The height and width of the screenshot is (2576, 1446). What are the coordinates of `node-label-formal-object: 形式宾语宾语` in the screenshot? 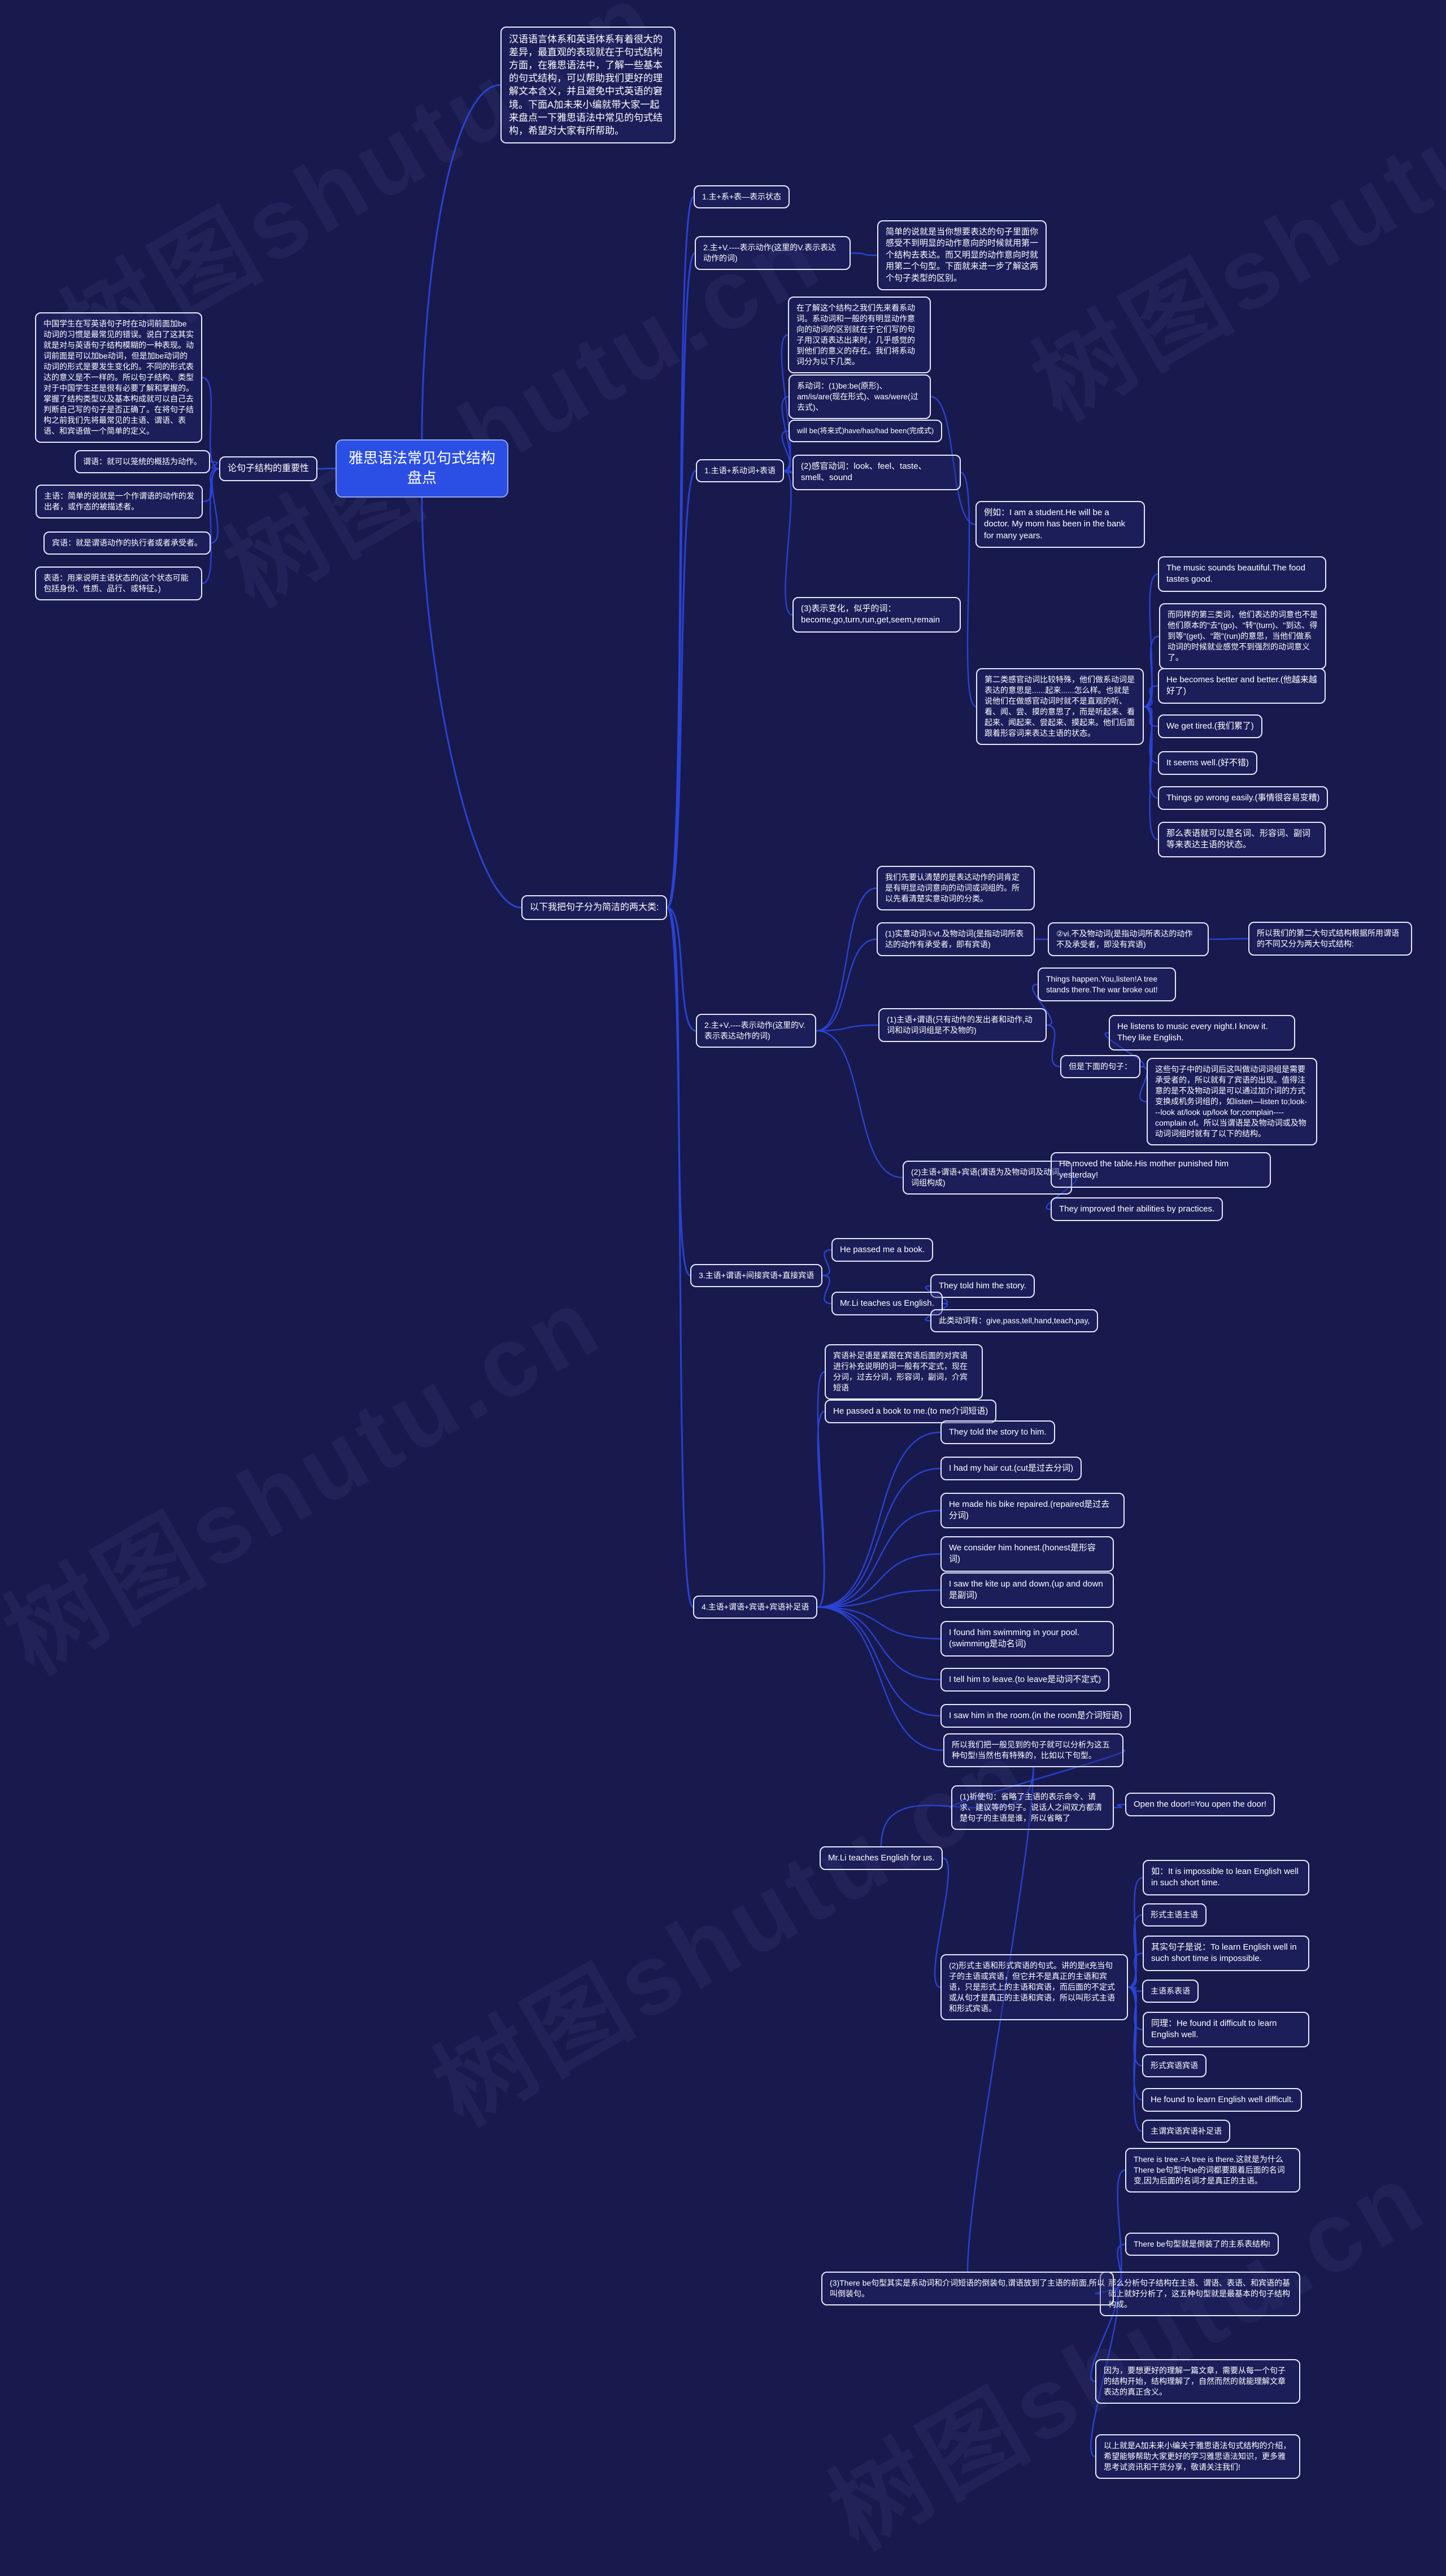 It's located at (1174, 2066).